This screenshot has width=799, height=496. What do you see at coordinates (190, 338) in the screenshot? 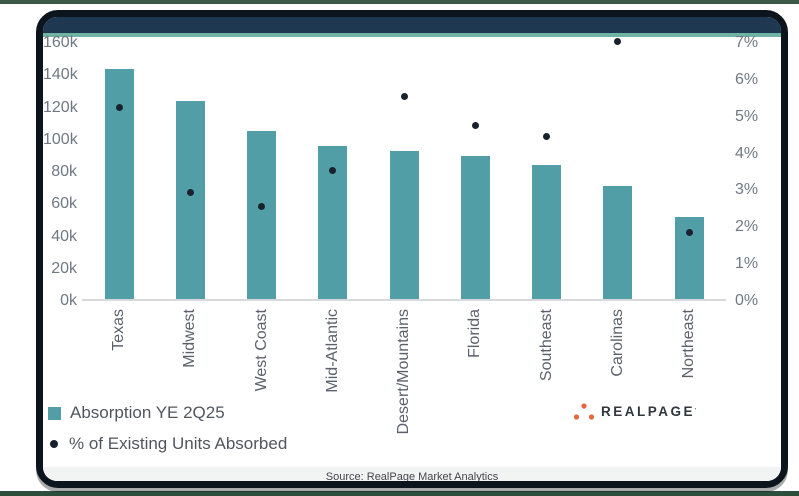
I see `x-label-midwest: Midwest` at bounding box center [190, 338].